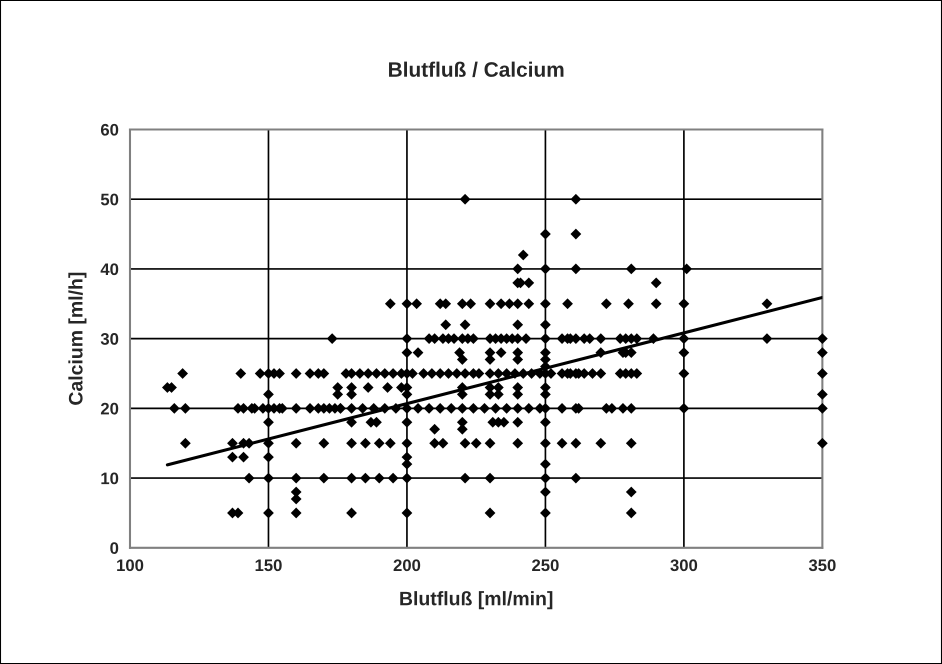 The height and width of the screenshot is (664, 942). I want to click on y-tick-label: 40, so click(109, 269).